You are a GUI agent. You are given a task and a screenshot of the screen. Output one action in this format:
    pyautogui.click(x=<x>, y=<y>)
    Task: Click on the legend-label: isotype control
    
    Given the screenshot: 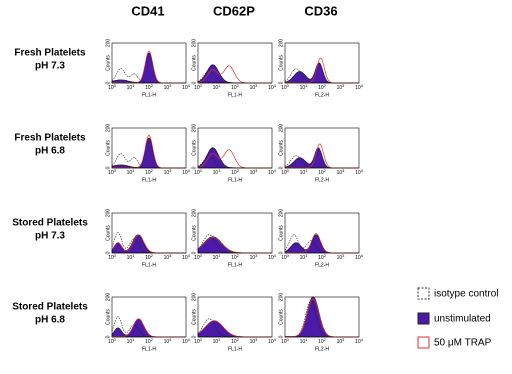 What is the action you would take?
    pyautogui.click(x=466, y=294)
    